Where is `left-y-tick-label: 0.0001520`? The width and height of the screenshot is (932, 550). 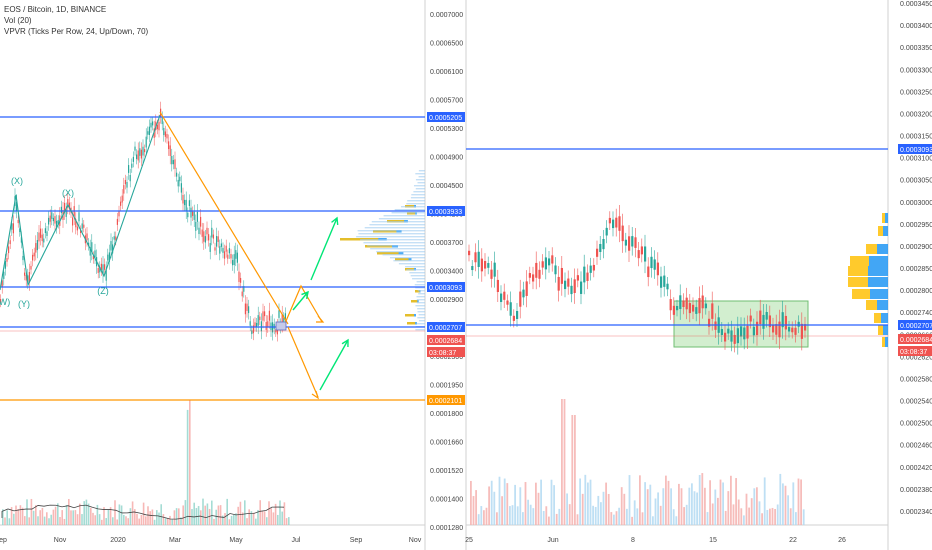 left-y-tick-label: 0.0001520 is located at coordinates (446, 471).